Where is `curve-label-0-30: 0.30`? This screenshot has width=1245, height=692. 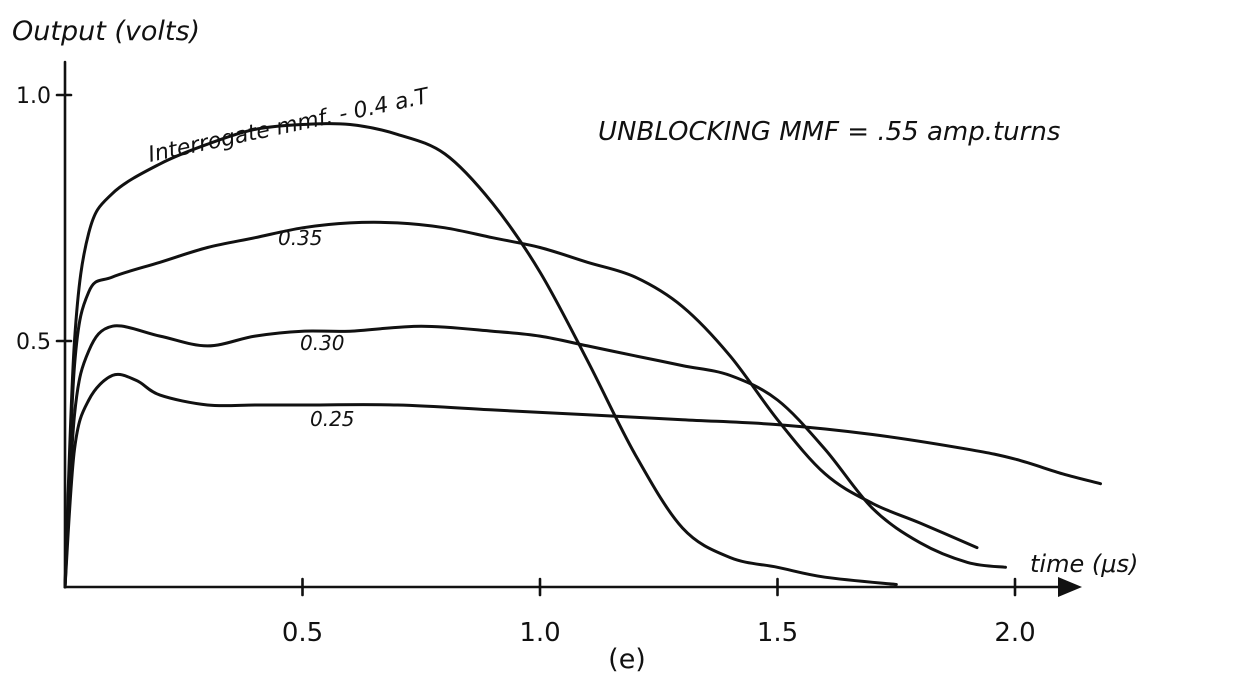
curve-label-0-30: 0.30 is located at coordinates (322, 343).